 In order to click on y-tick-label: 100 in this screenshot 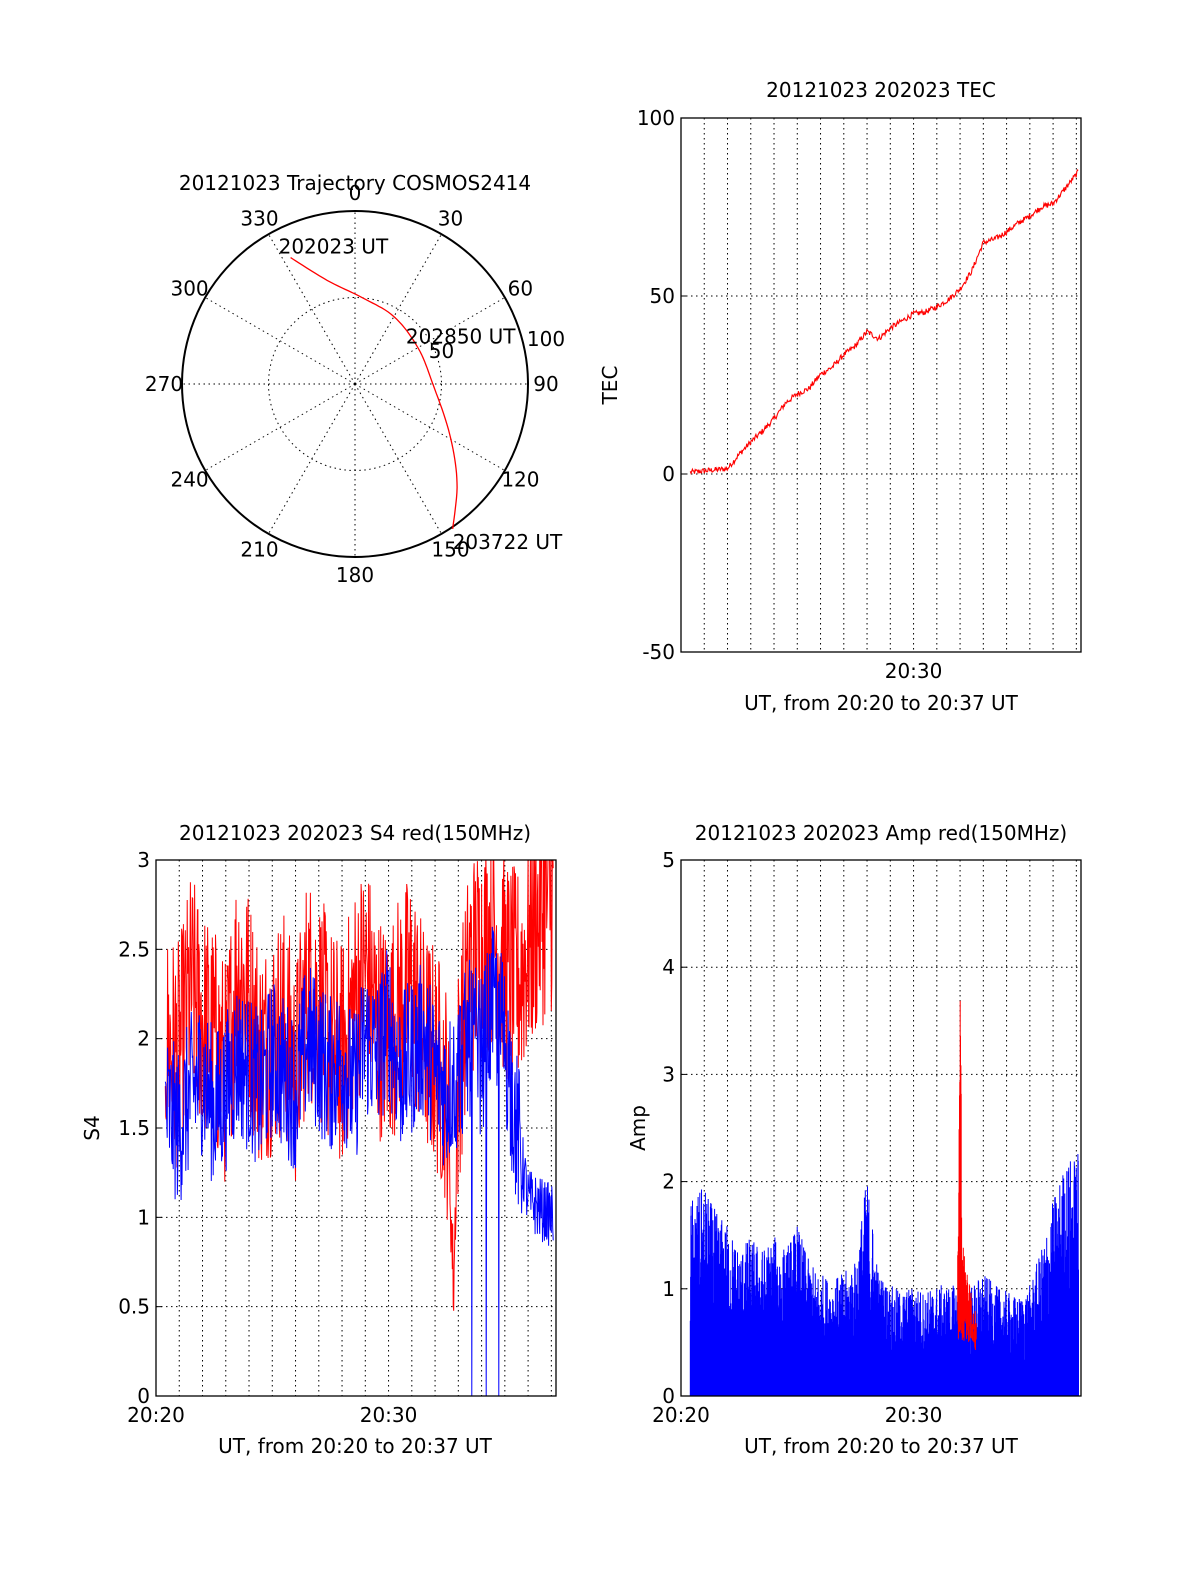, I will do `click(656, 118)`.